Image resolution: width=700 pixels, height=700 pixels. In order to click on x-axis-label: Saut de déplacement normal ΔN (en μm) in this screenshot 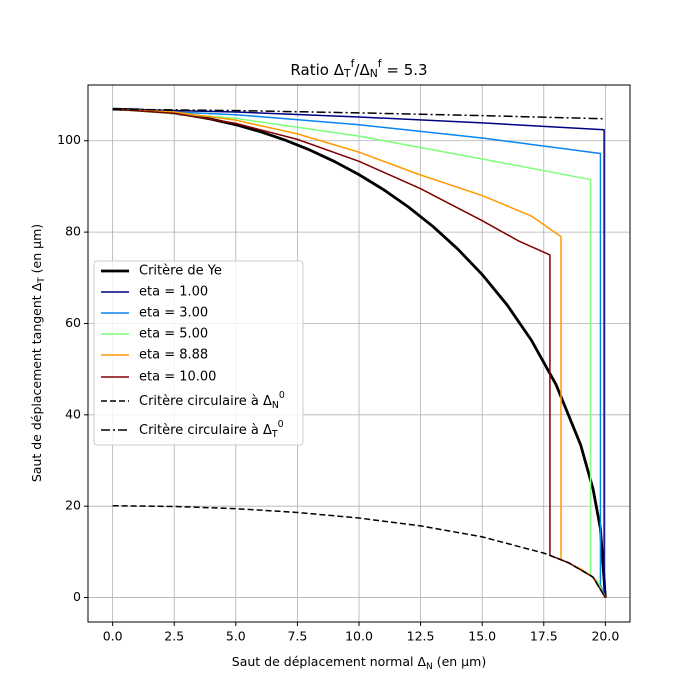, I will do `click(359, 663)`.